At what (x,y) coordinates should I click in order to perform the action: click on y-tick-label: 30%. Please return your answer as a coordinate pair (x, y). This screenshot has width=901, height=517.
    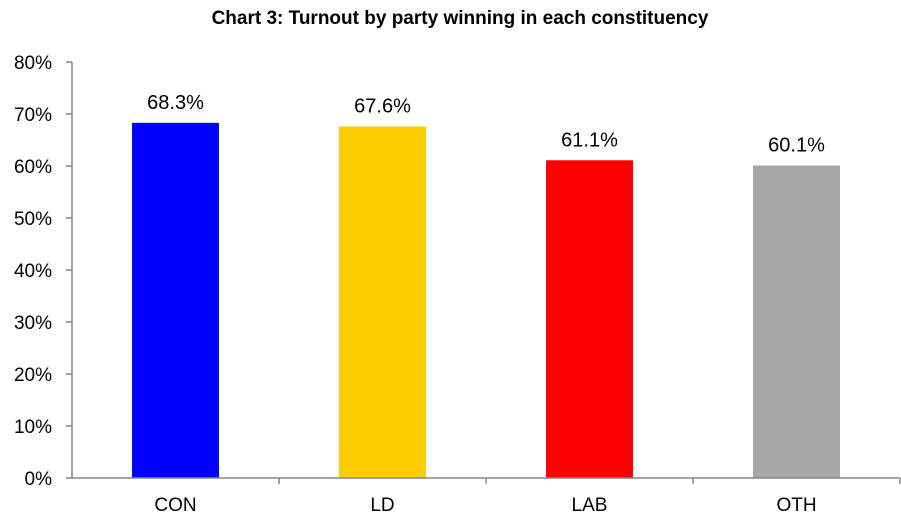
    Looking at the image, I should click on (33, 323).